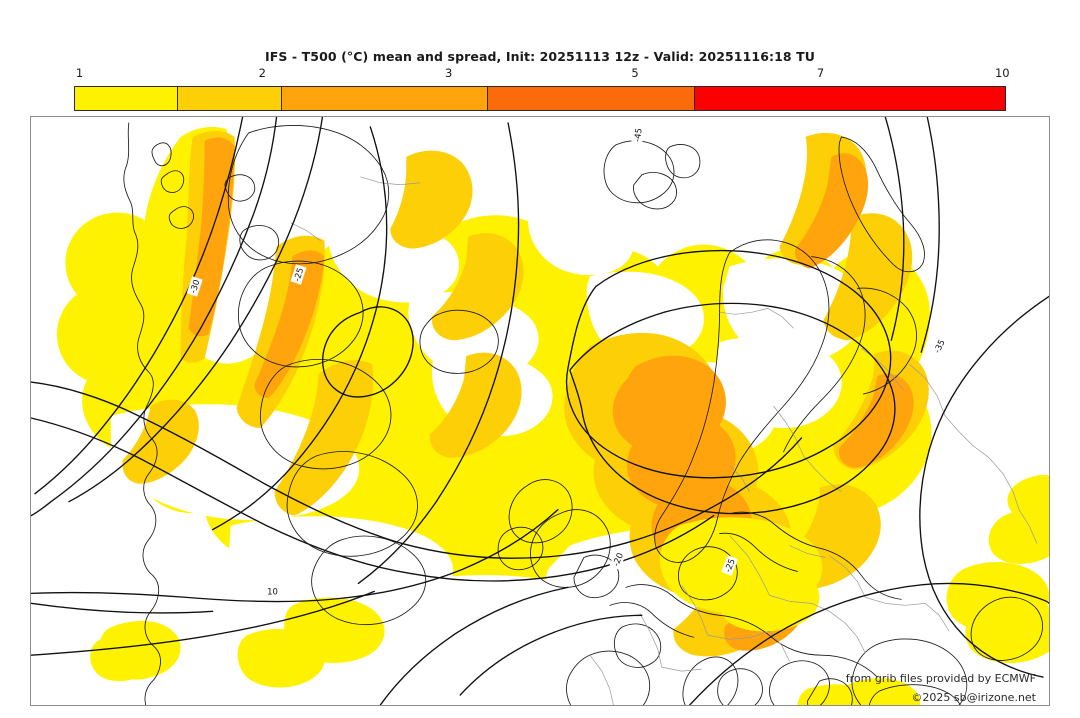 The image size is (1080, 718). Describe the element at coordinates (272, 591) in the screenshot. I see `contour-label: 10` at that location.